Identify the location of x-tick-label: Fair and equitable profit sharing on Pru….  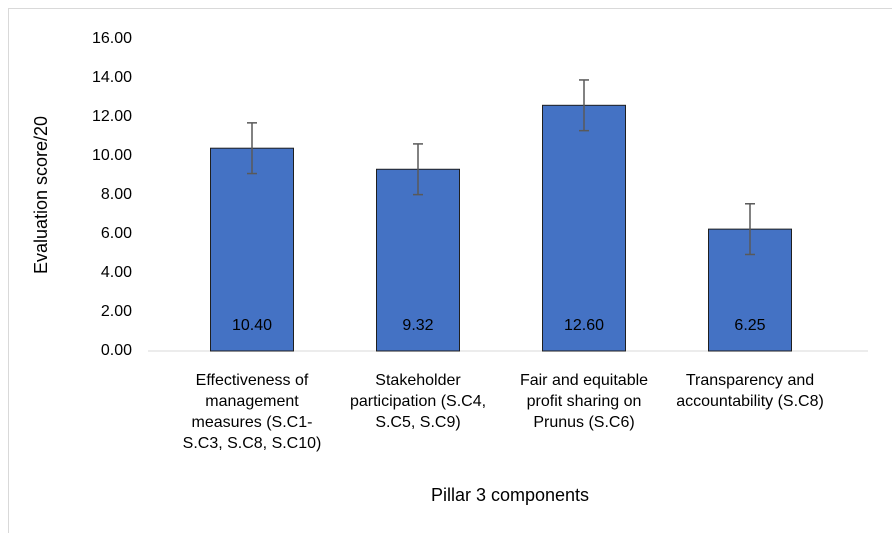
(584, 401).